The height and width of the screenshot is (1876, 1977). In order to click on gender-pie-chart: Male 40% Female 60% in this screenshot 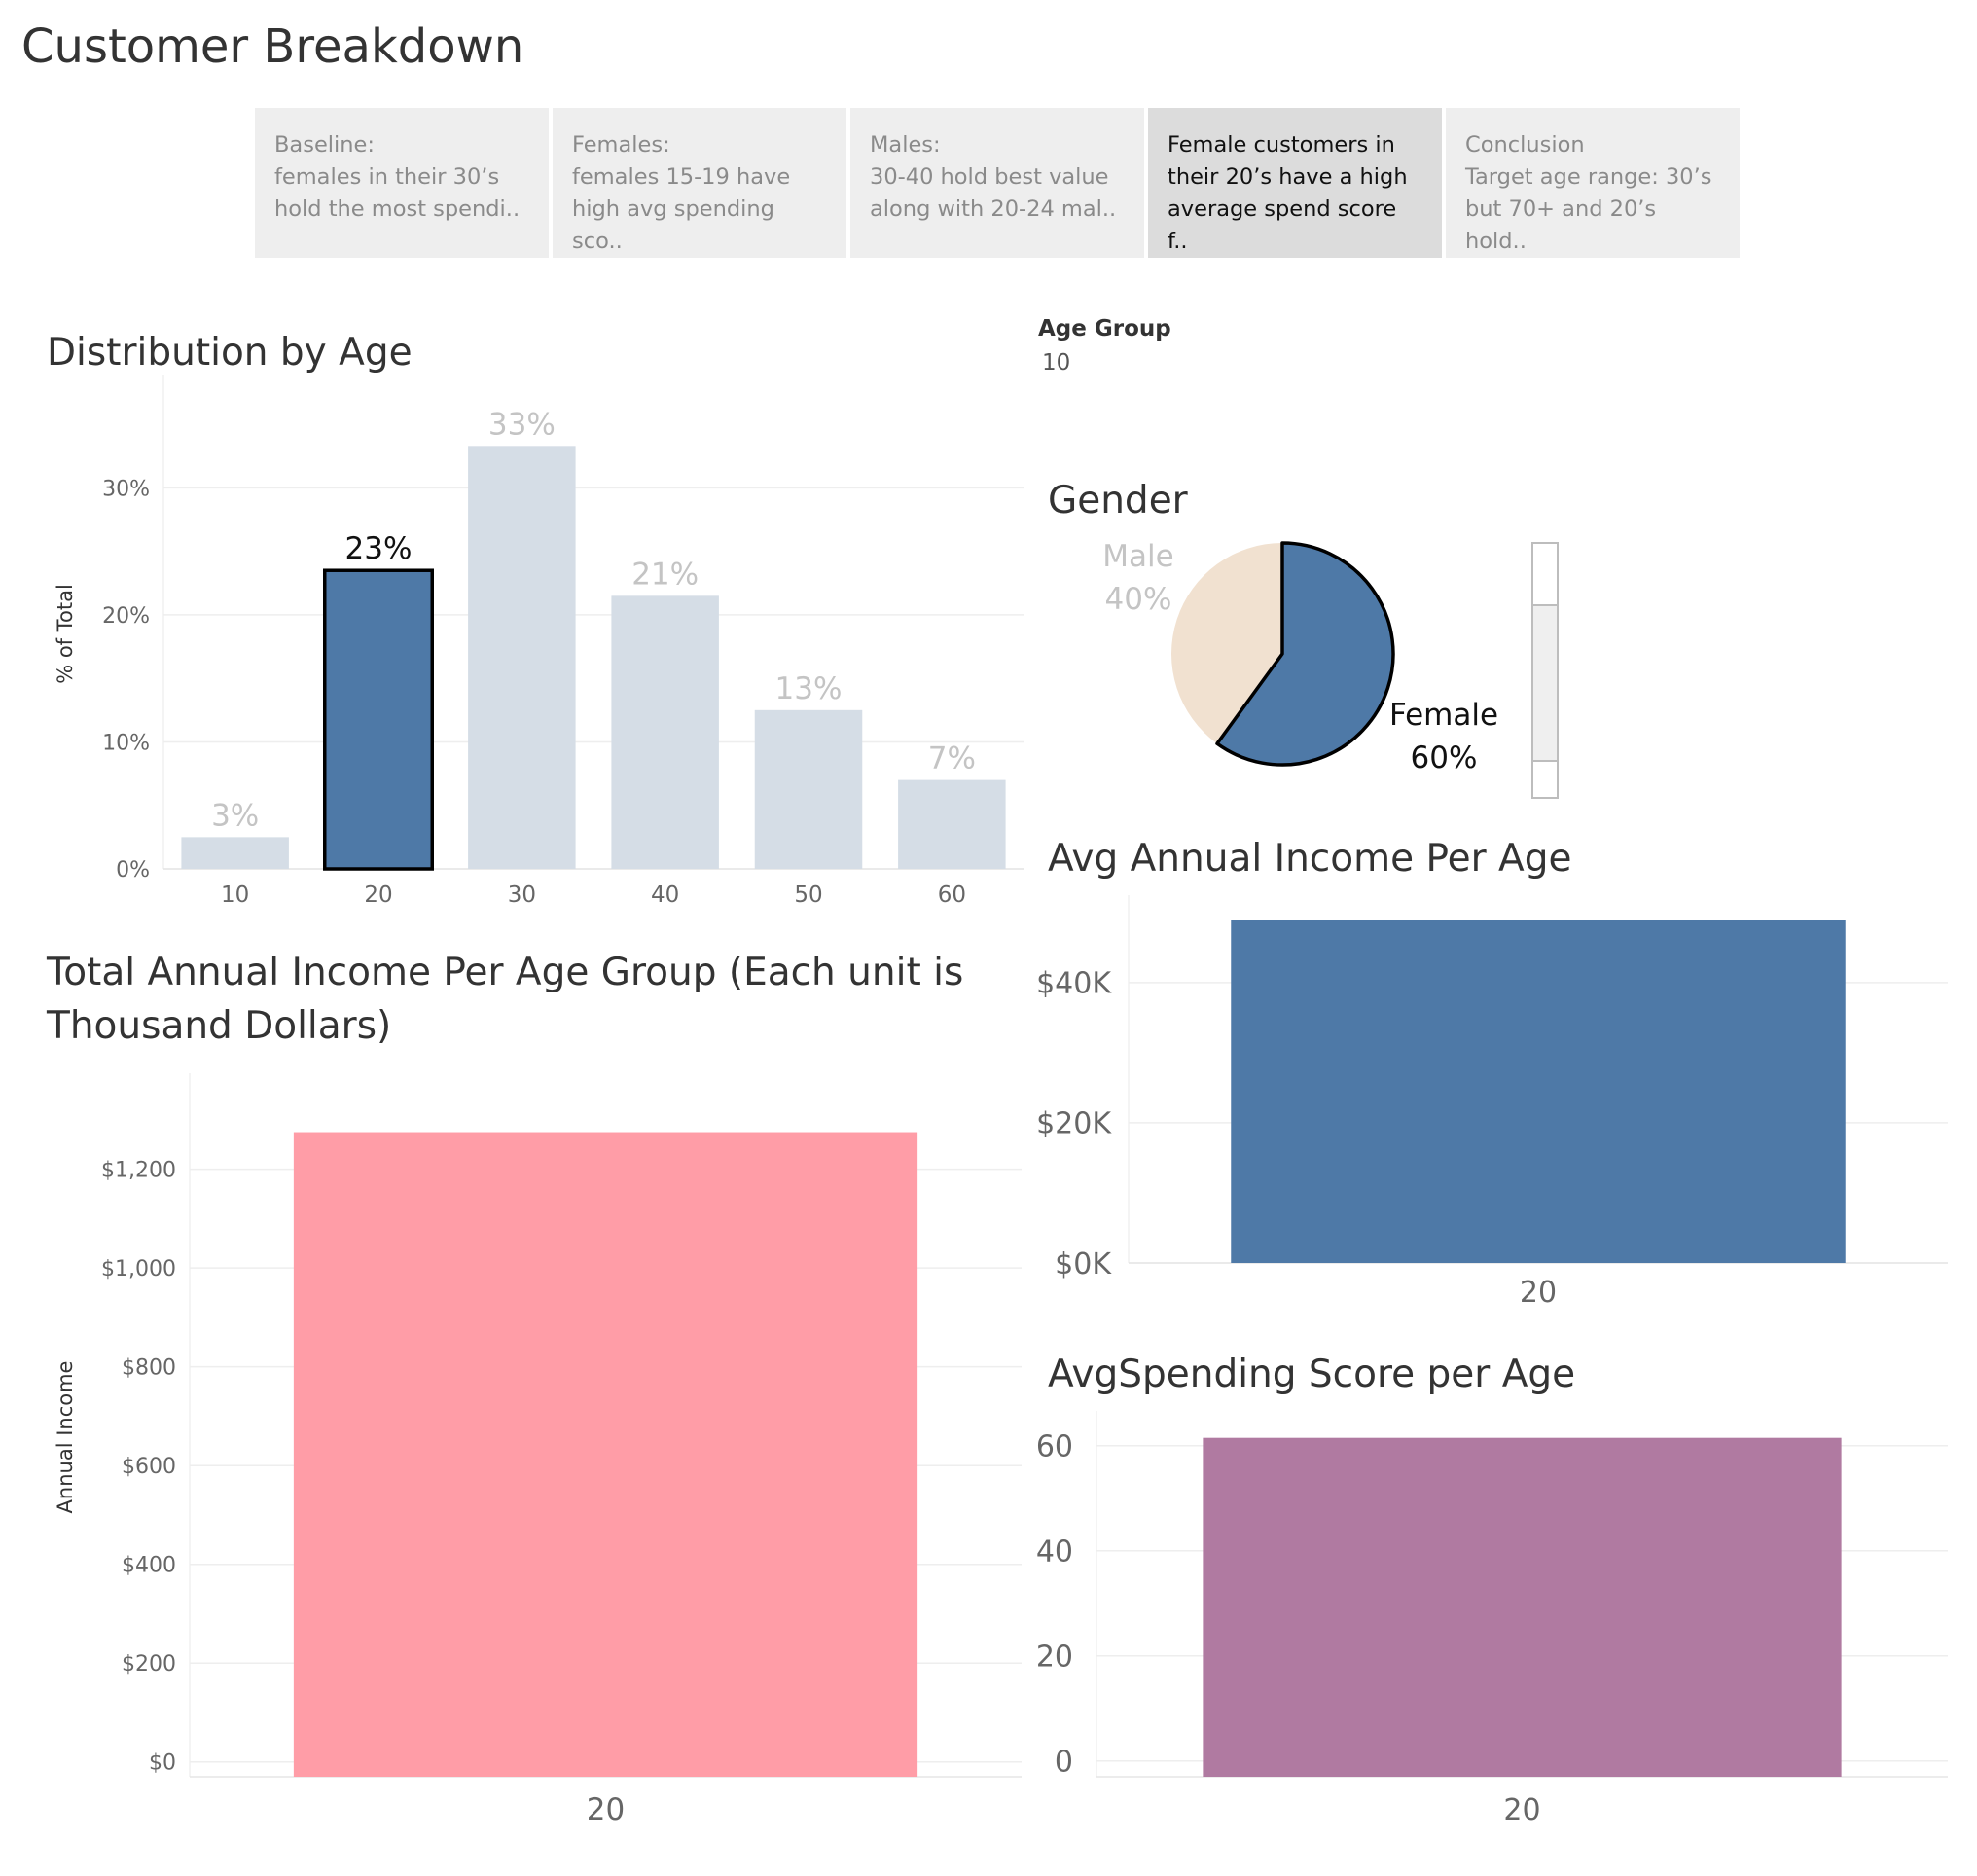, I will do `click(1300, 657)`.